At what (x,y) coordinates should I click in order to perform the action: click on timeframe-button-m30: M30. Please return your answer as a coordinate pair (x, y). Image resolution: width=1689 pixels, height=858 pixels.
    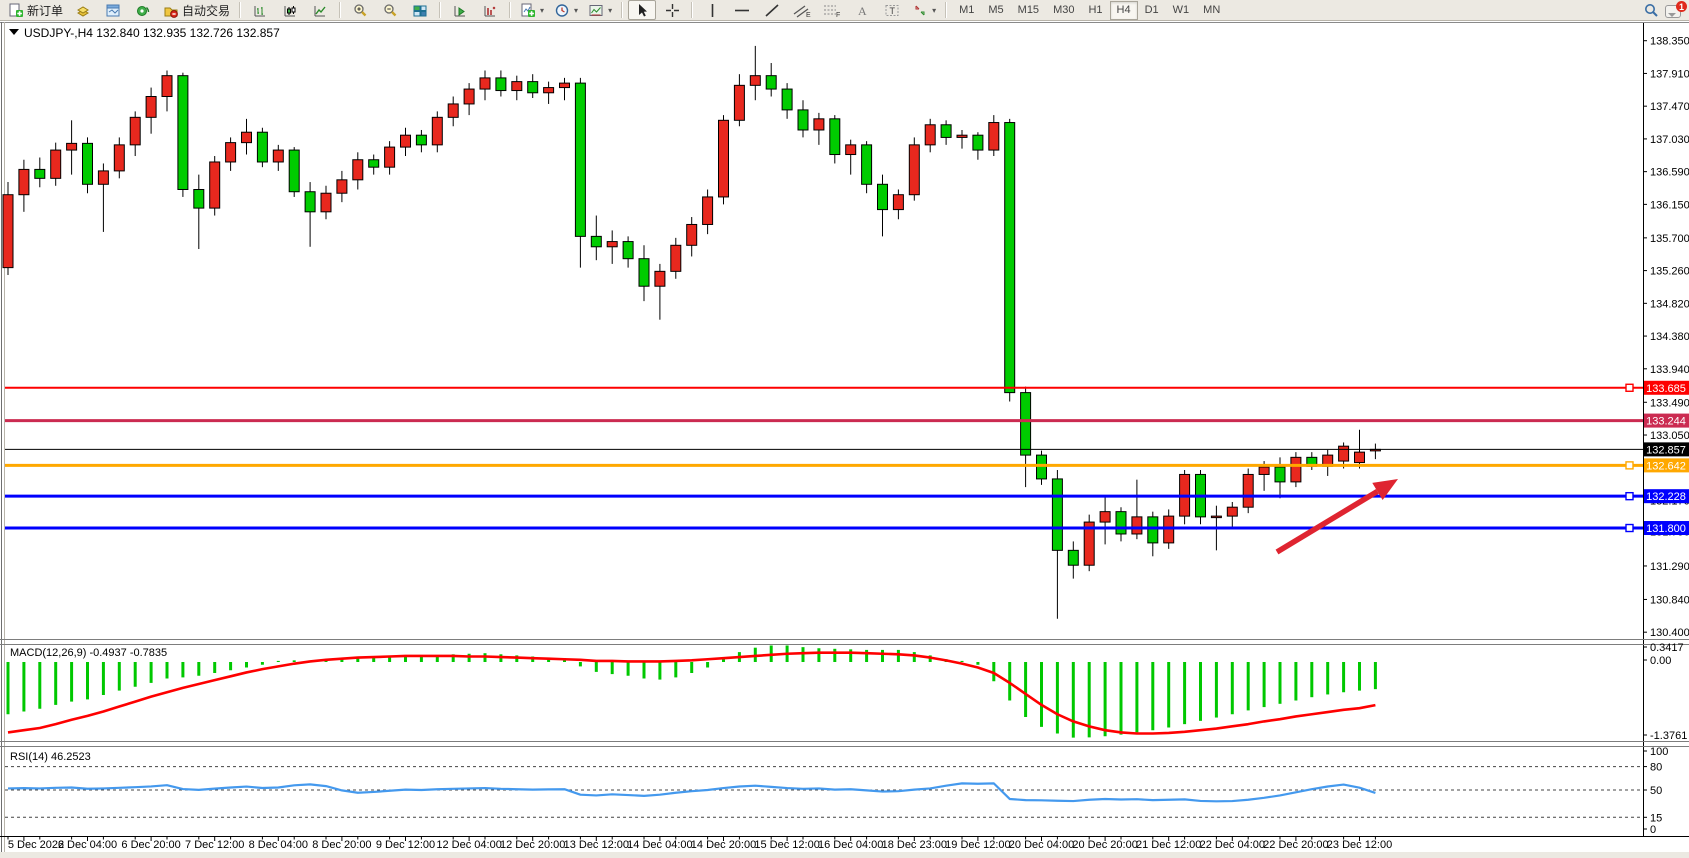
    Looking at the image, I should click on (1064, 10).